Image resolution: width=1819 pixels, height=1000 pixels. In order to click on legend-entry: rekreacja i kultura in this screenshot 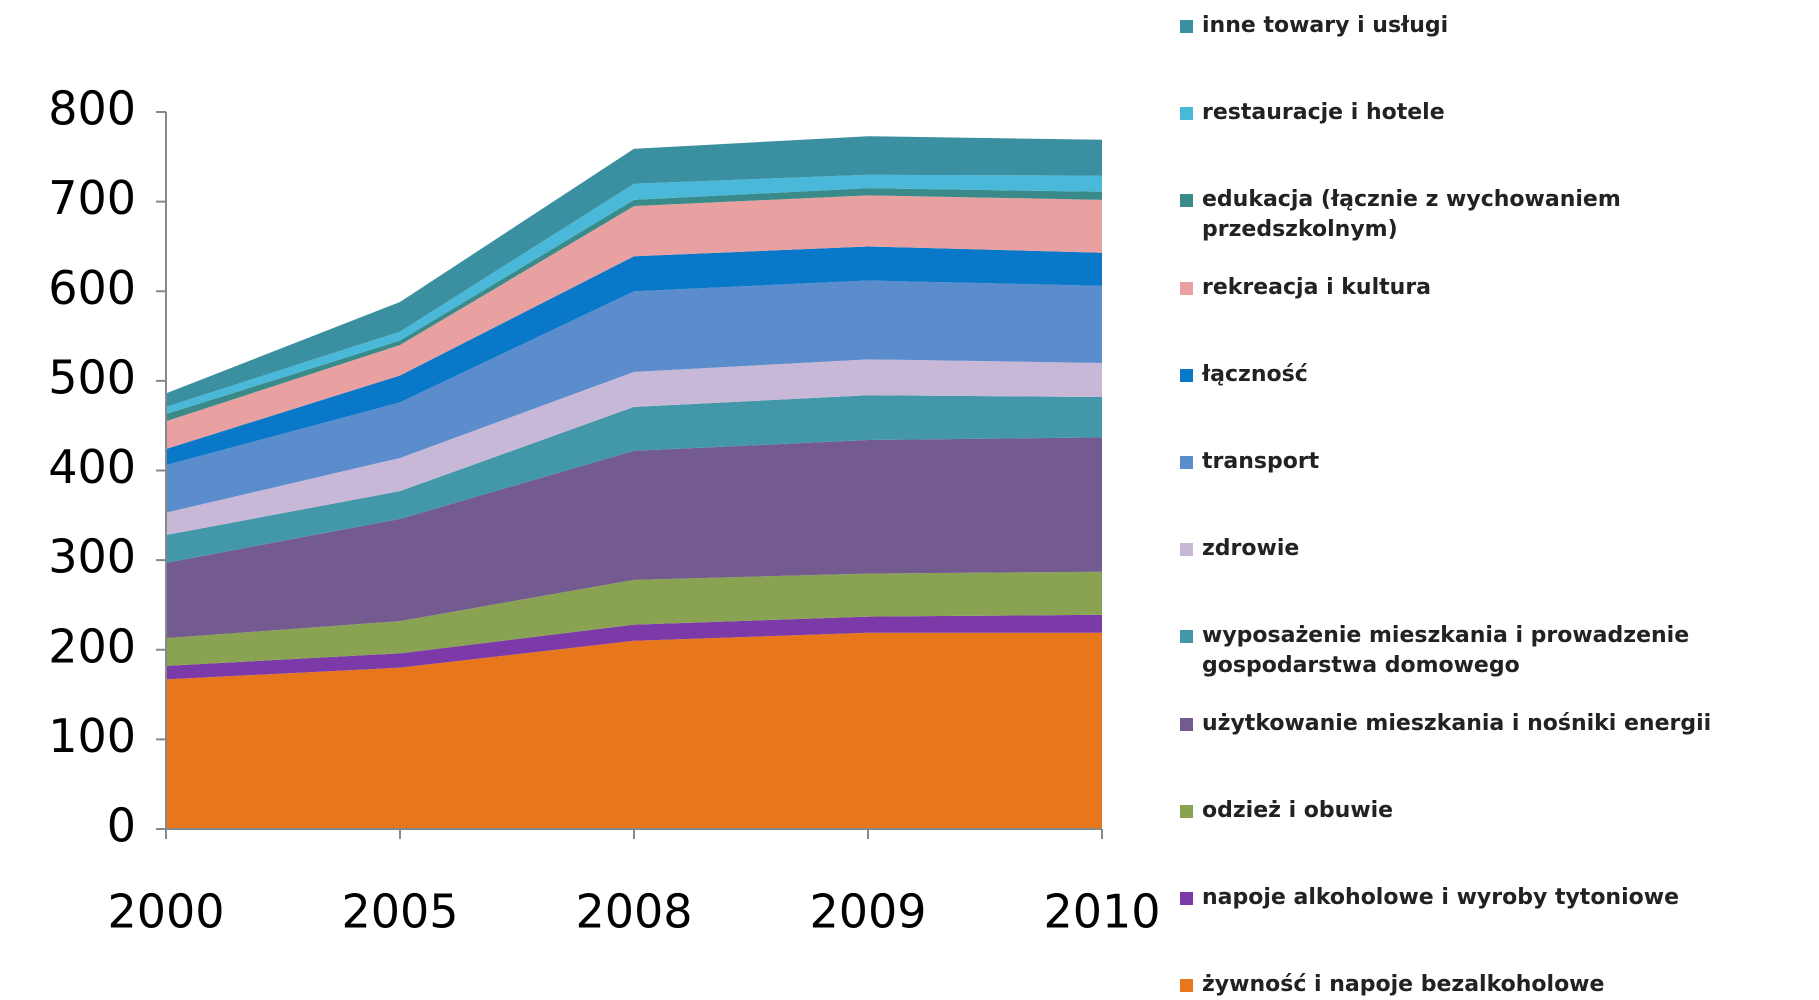, I will do `click(1498, 288)`.